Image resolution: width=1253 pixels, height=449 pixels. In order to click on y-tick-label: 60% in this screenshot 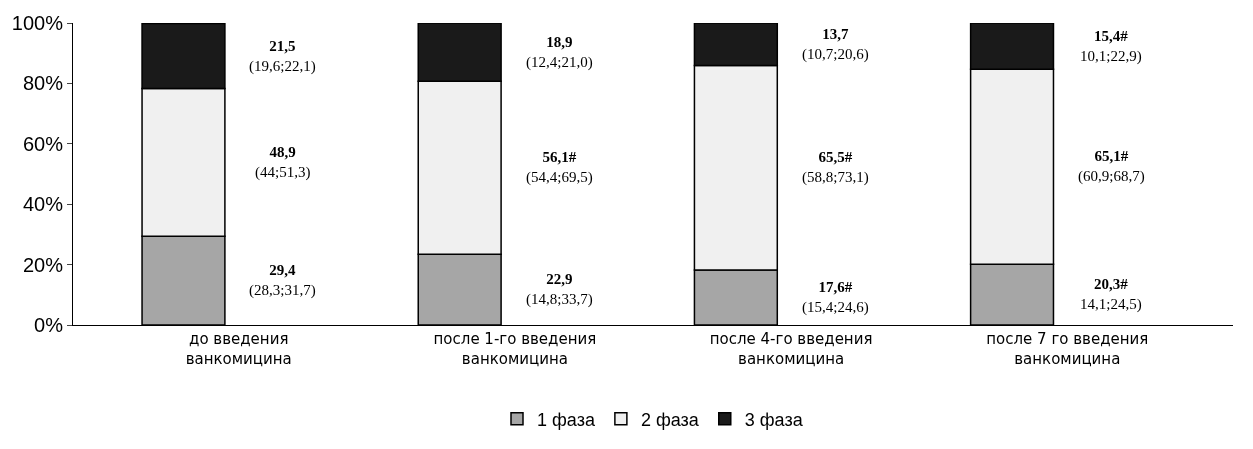, I will do `click(43, 143)`.